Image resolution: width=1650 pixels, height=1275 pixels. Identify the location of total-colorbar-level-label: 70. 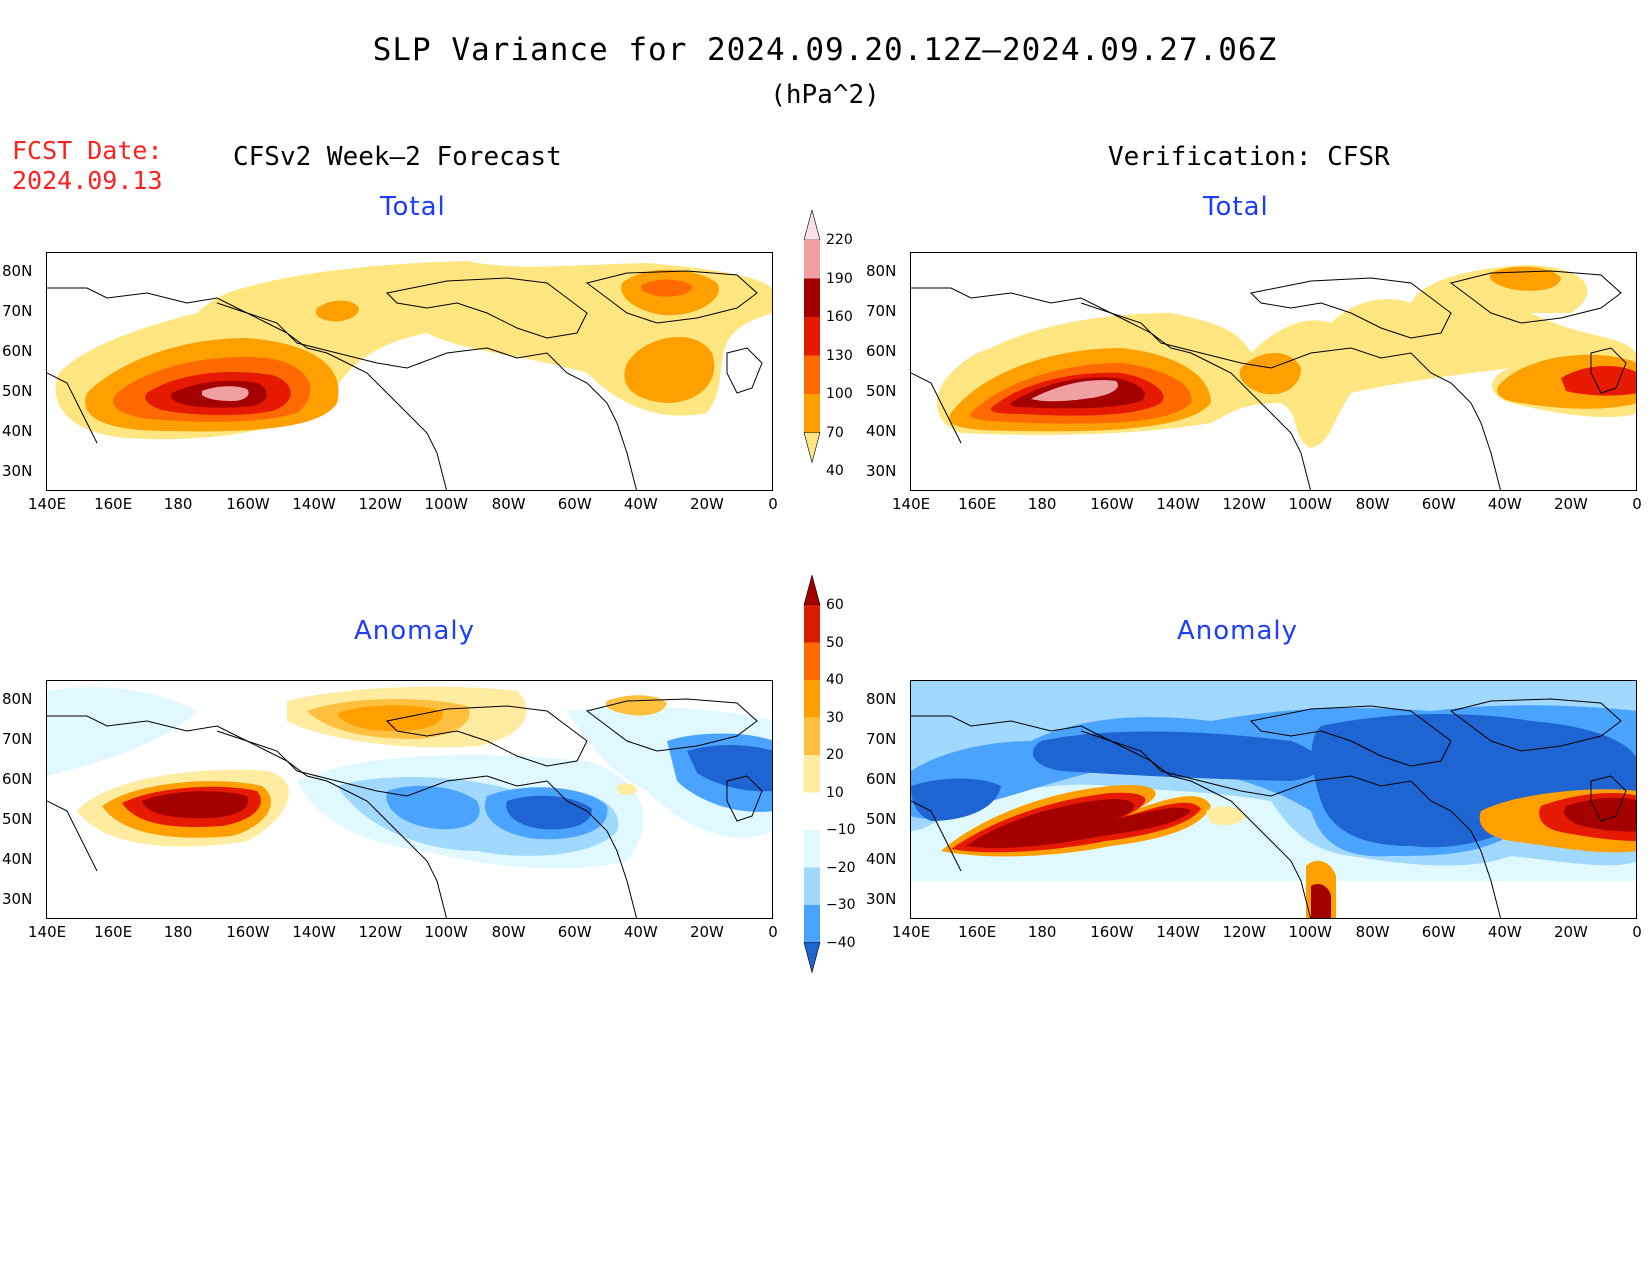
(835, 432).